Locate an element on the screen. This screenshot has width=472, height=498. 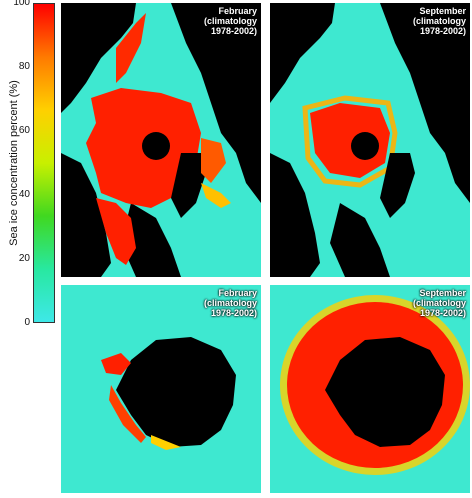
colorbar-tick-label: 80 is located at coordinates (24, 66).